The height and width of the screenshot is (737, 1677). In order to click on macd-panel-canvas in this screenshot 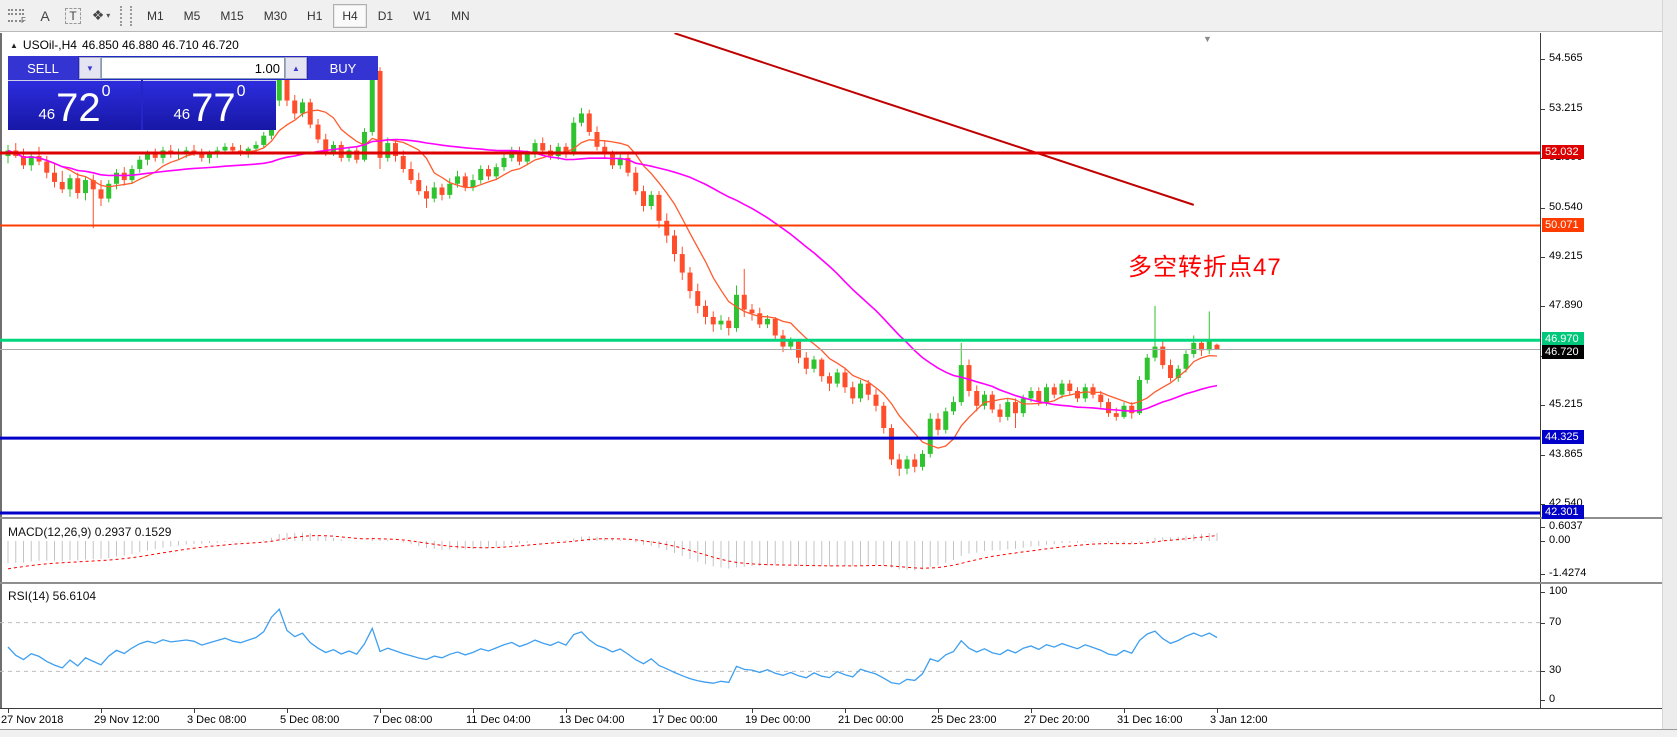, I will do `click(770, 551)`.